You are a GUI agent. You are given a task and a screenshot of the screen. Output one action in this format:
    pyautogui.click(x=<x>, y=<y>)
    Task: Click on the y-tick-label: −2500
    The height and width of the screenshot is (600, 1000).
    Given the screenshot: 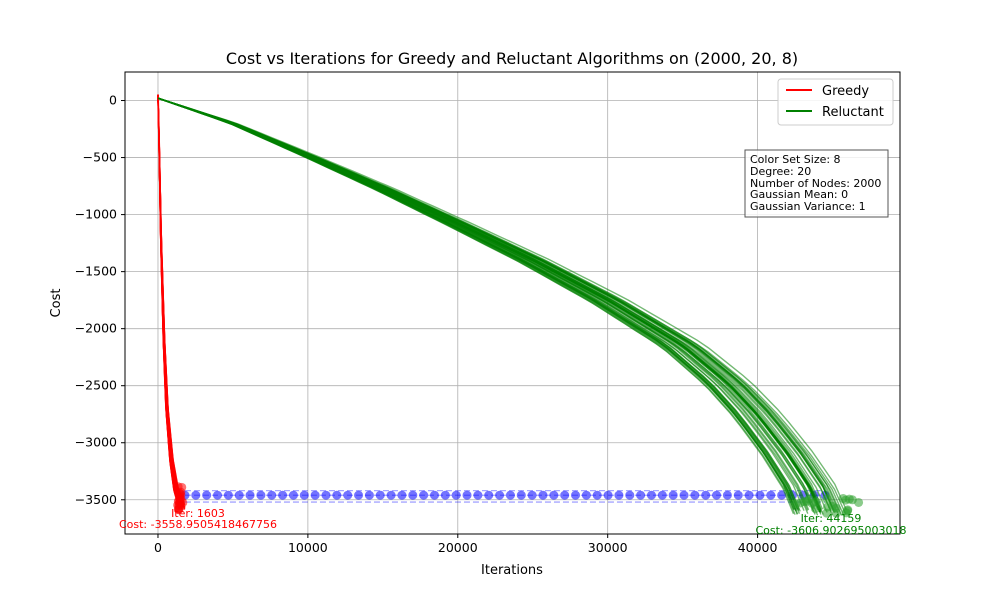 What is the action you would take?
    pyautogui.click(x=96, y=385)
    